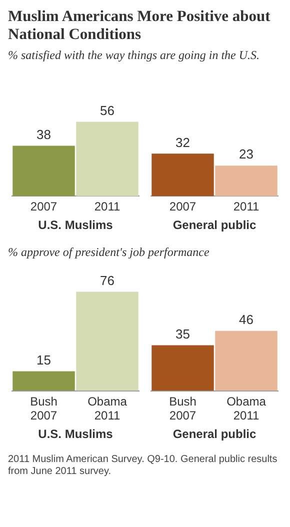 The image size is (290, 527). I want to click on data-label: 35, so click(183, 334).